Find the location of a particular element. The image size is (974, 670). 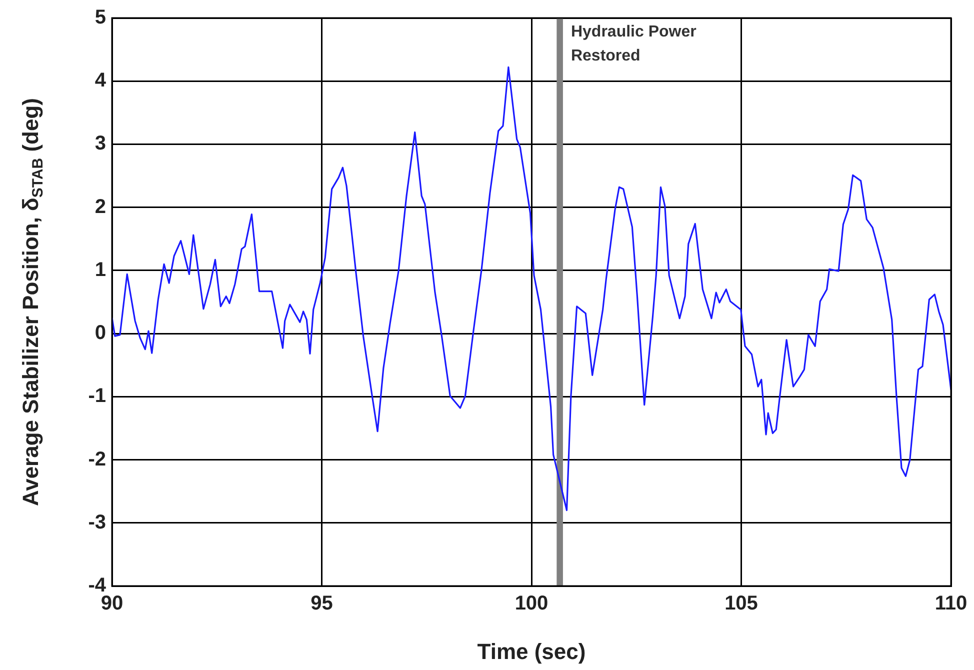

y-tick-label: -1 is located at coordinates (97, 396).